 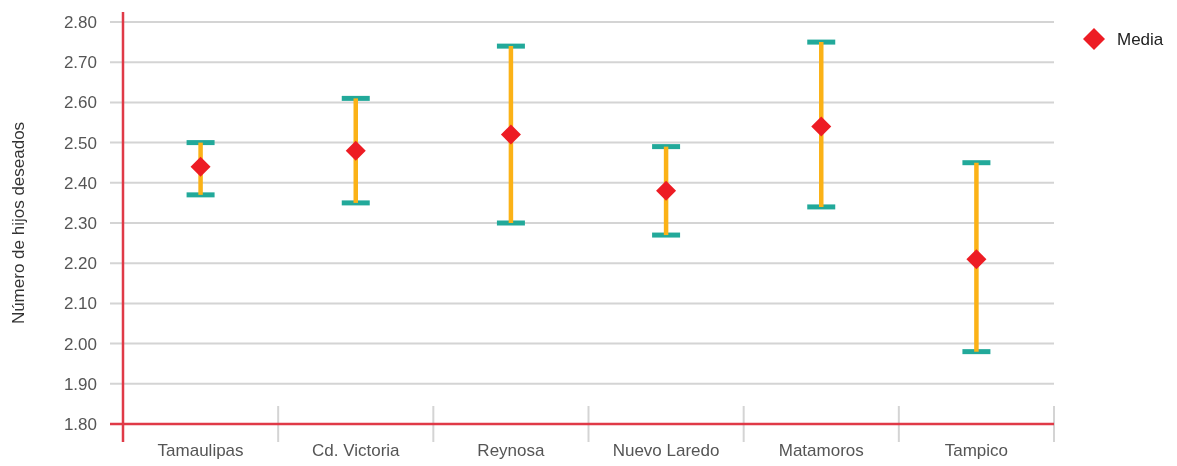 I want to click on y-tick-label: 2.50, so click(x=80, y=143).